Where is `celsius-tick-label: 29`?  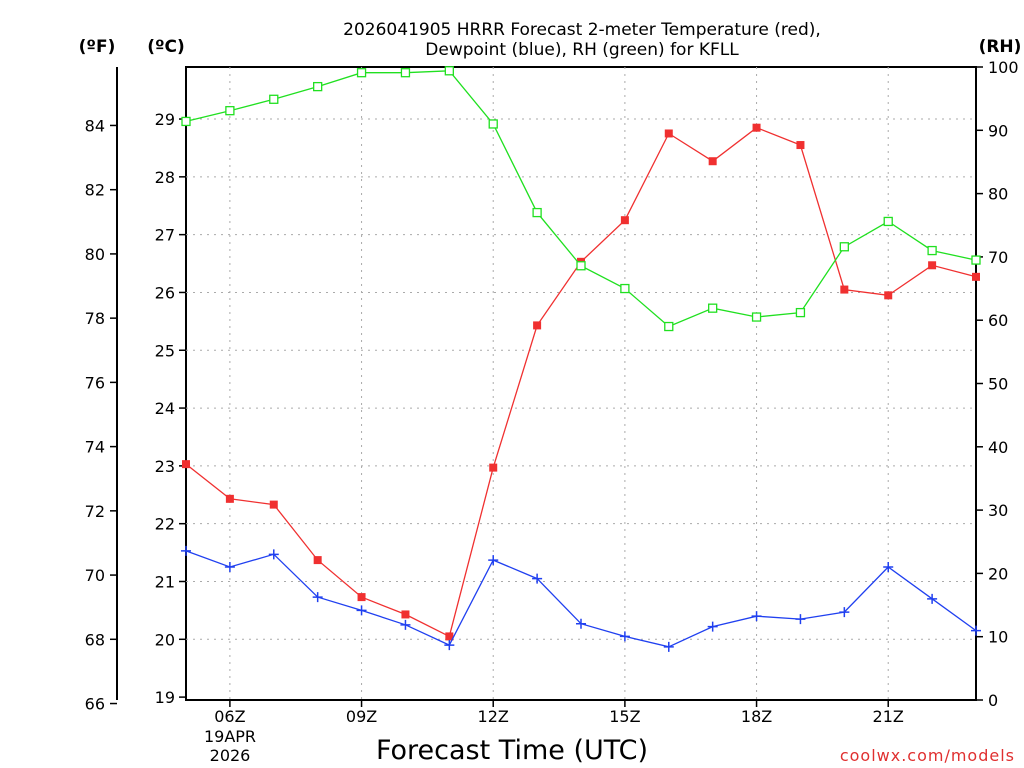 celsius-tick-label: 29 is located at coordinates (165, 119).